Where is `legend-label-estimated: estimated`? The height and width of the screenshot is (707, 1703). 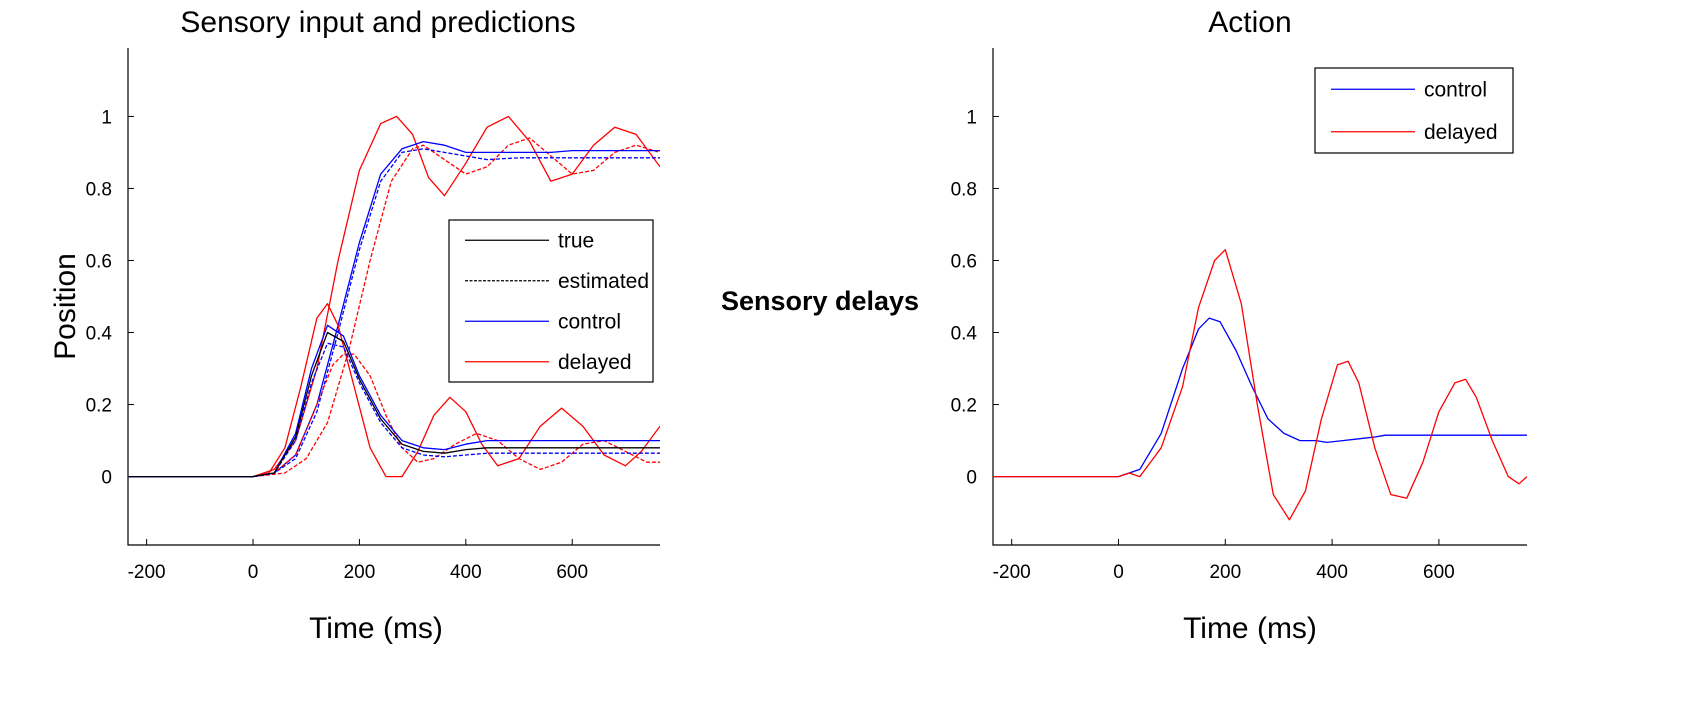
legend-label-estimated: estimated is located at coordinates (603, 281).